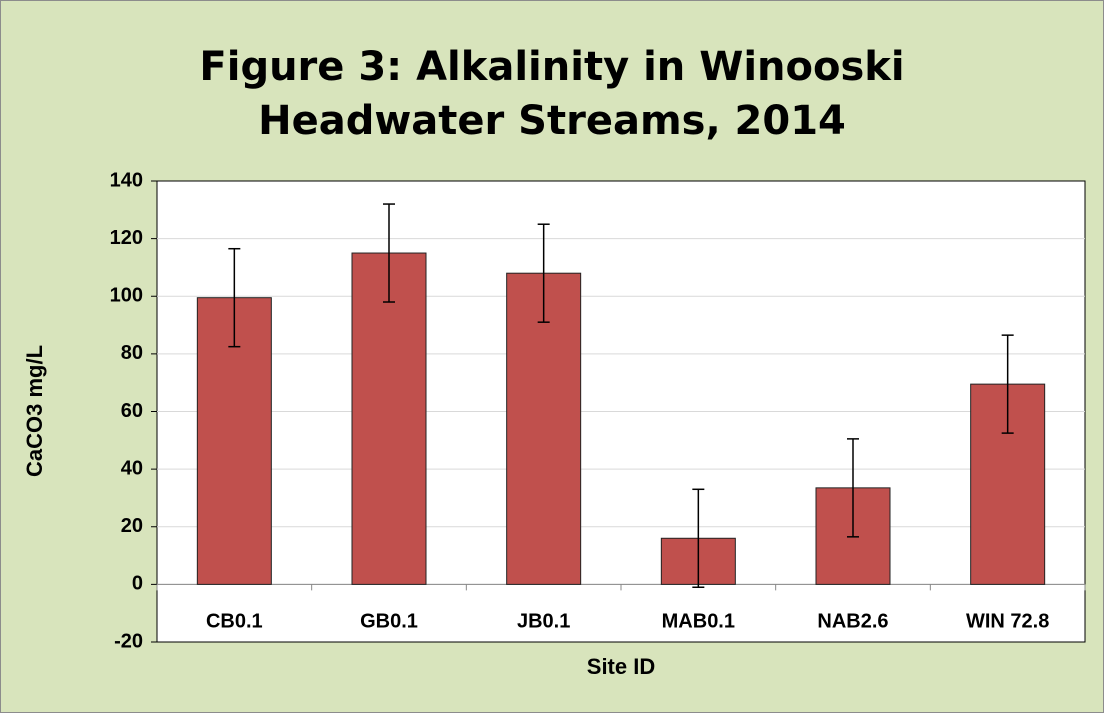 The height and width of the screenshot is (713, 1104). I want to click on y-tick-label: 140, so click(126, 180).